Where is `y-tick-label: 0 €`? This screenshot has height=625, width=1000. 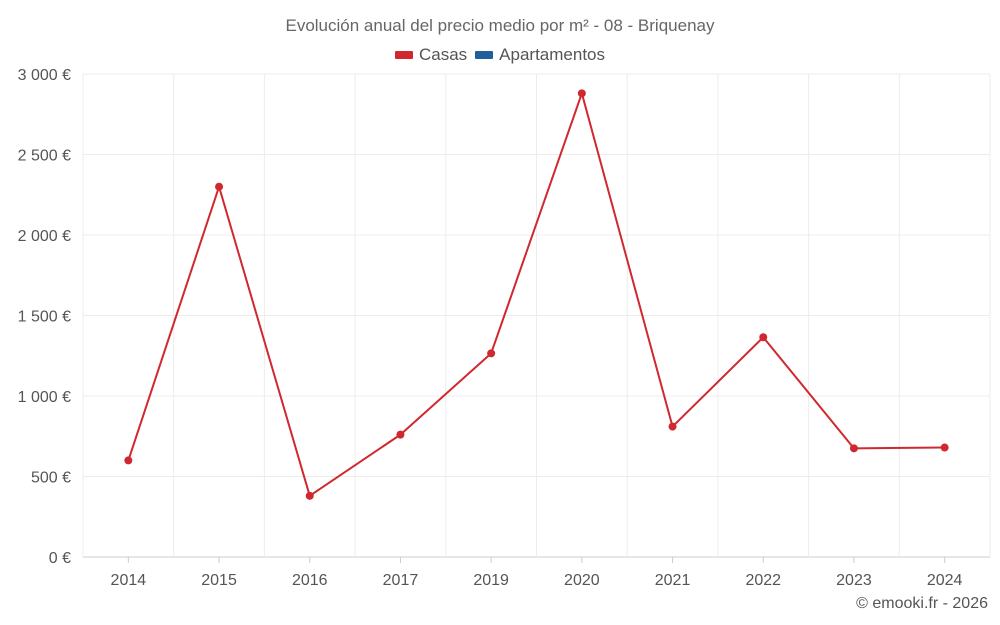
y-tick-label: 0 € is located at coordinates (60, 558).